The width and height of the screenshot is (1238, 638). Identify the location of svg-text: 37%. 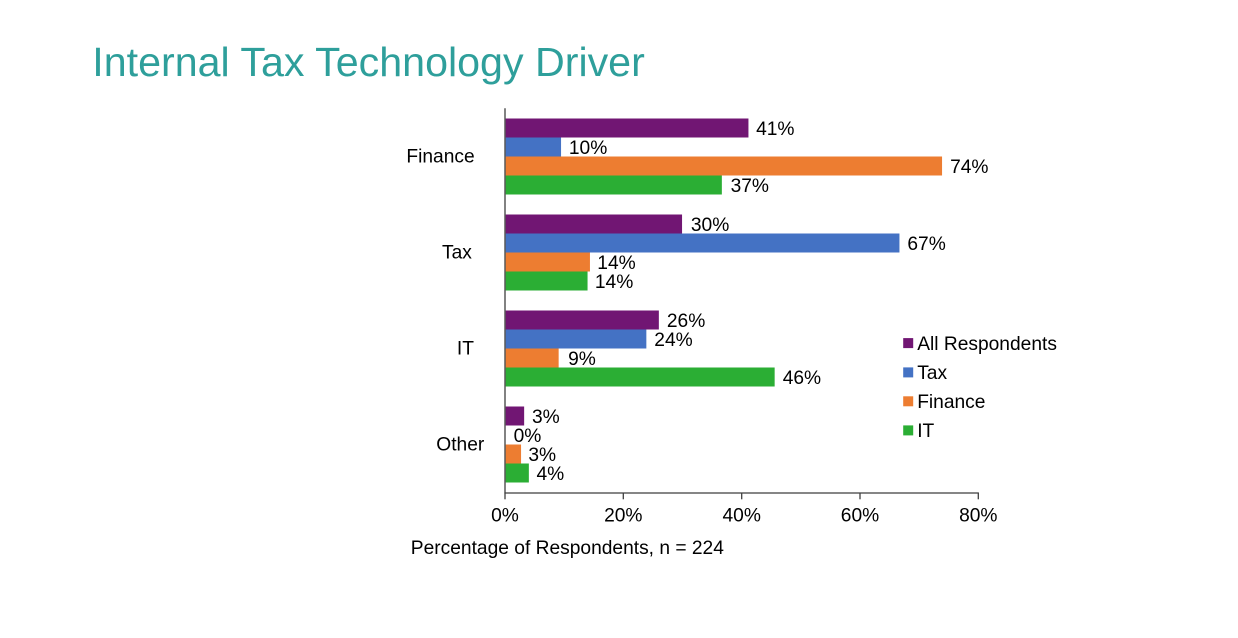
(750, 186).